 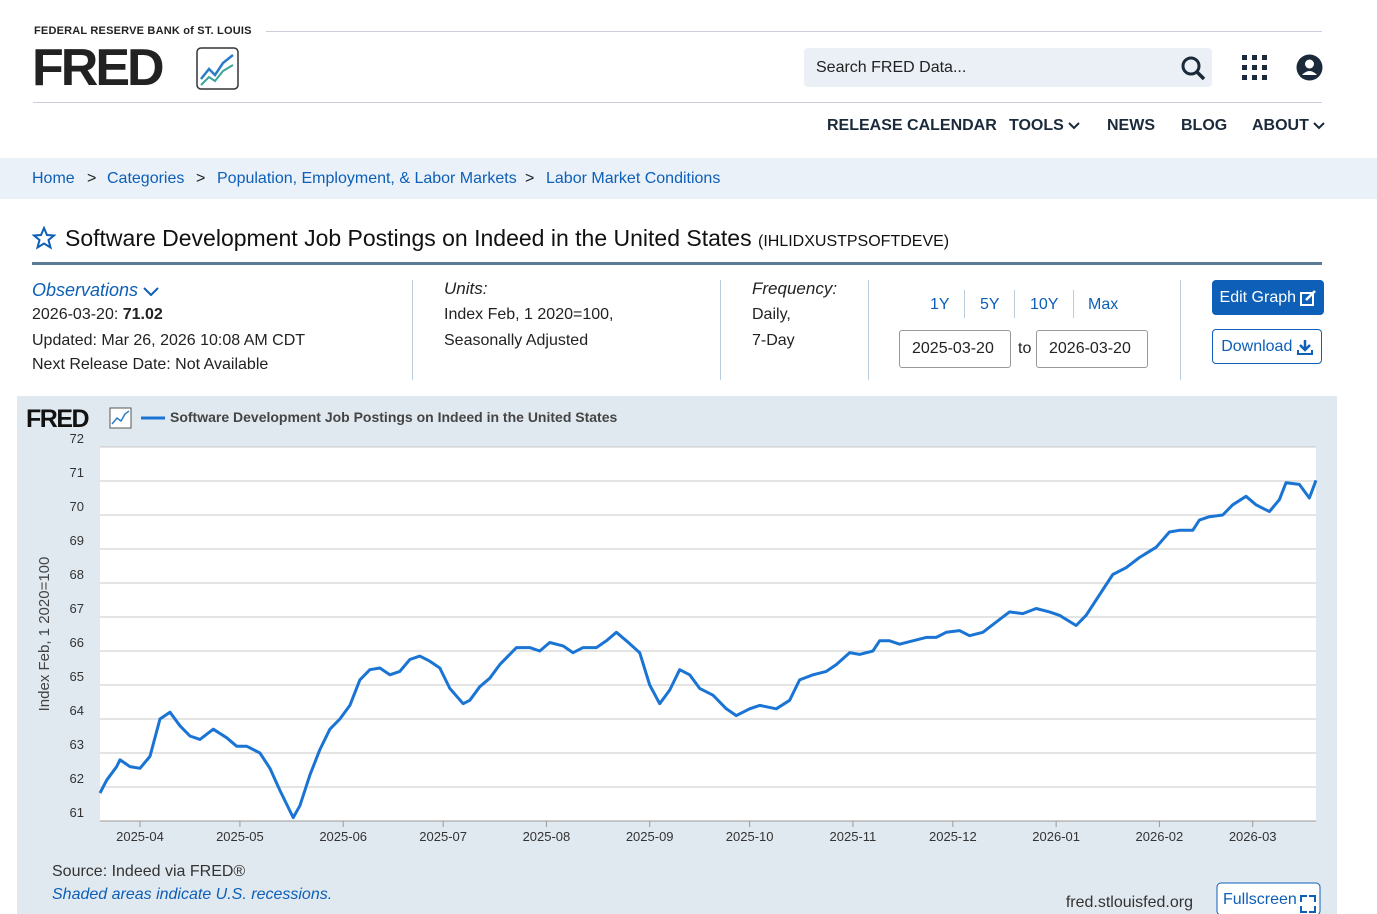 What do you see at coordinates (853, 241) in the screenshot?
I see `series-id: (IHLIDXUSTPSOFTDEVE)` at bounding box center [853, 241].